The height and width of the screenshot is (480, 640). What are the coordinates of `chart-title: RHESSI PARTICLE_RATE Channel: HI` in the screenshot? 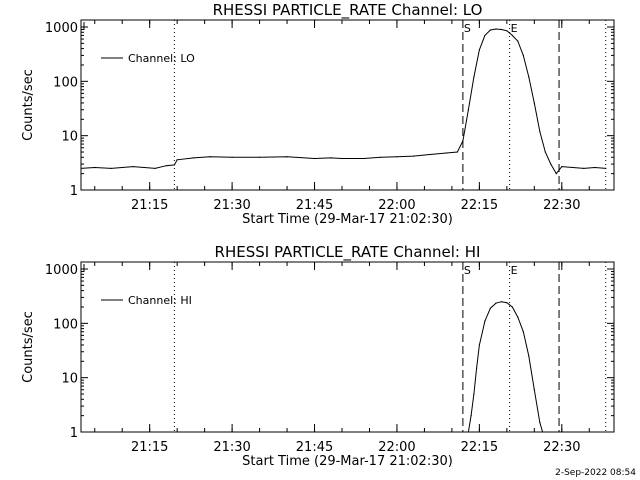 It's located at (348, 252).